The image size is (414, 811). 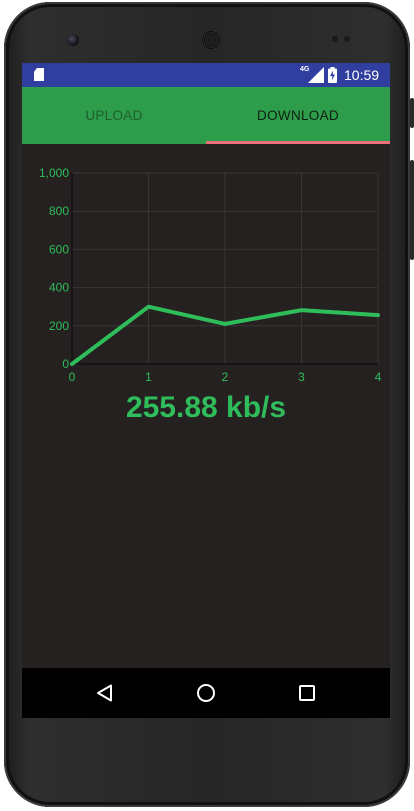 I want to click on y-tick-label: 600, so click(x=59, y=249).